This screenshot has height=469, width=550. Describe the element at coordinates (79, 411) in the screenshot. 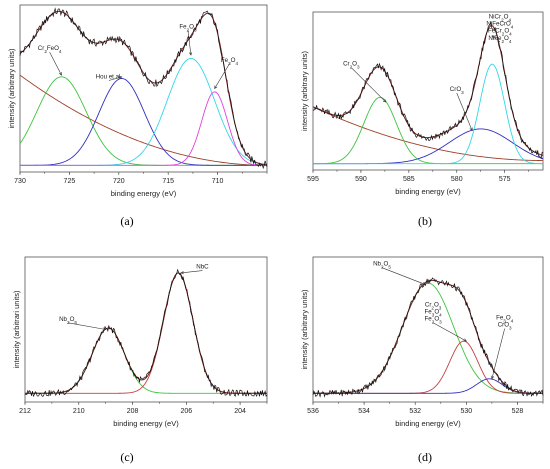

I see `x-tick-label: 210` at that location.